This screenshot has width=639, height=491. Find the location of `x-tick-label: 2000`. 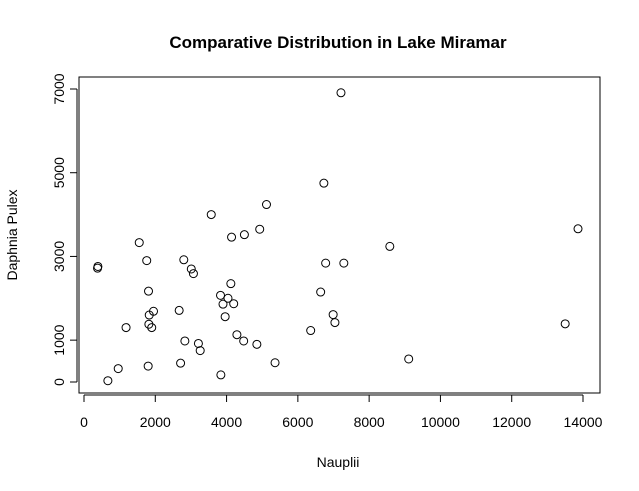

x-tick-label: 2000 is located at coordinates (155, 422).